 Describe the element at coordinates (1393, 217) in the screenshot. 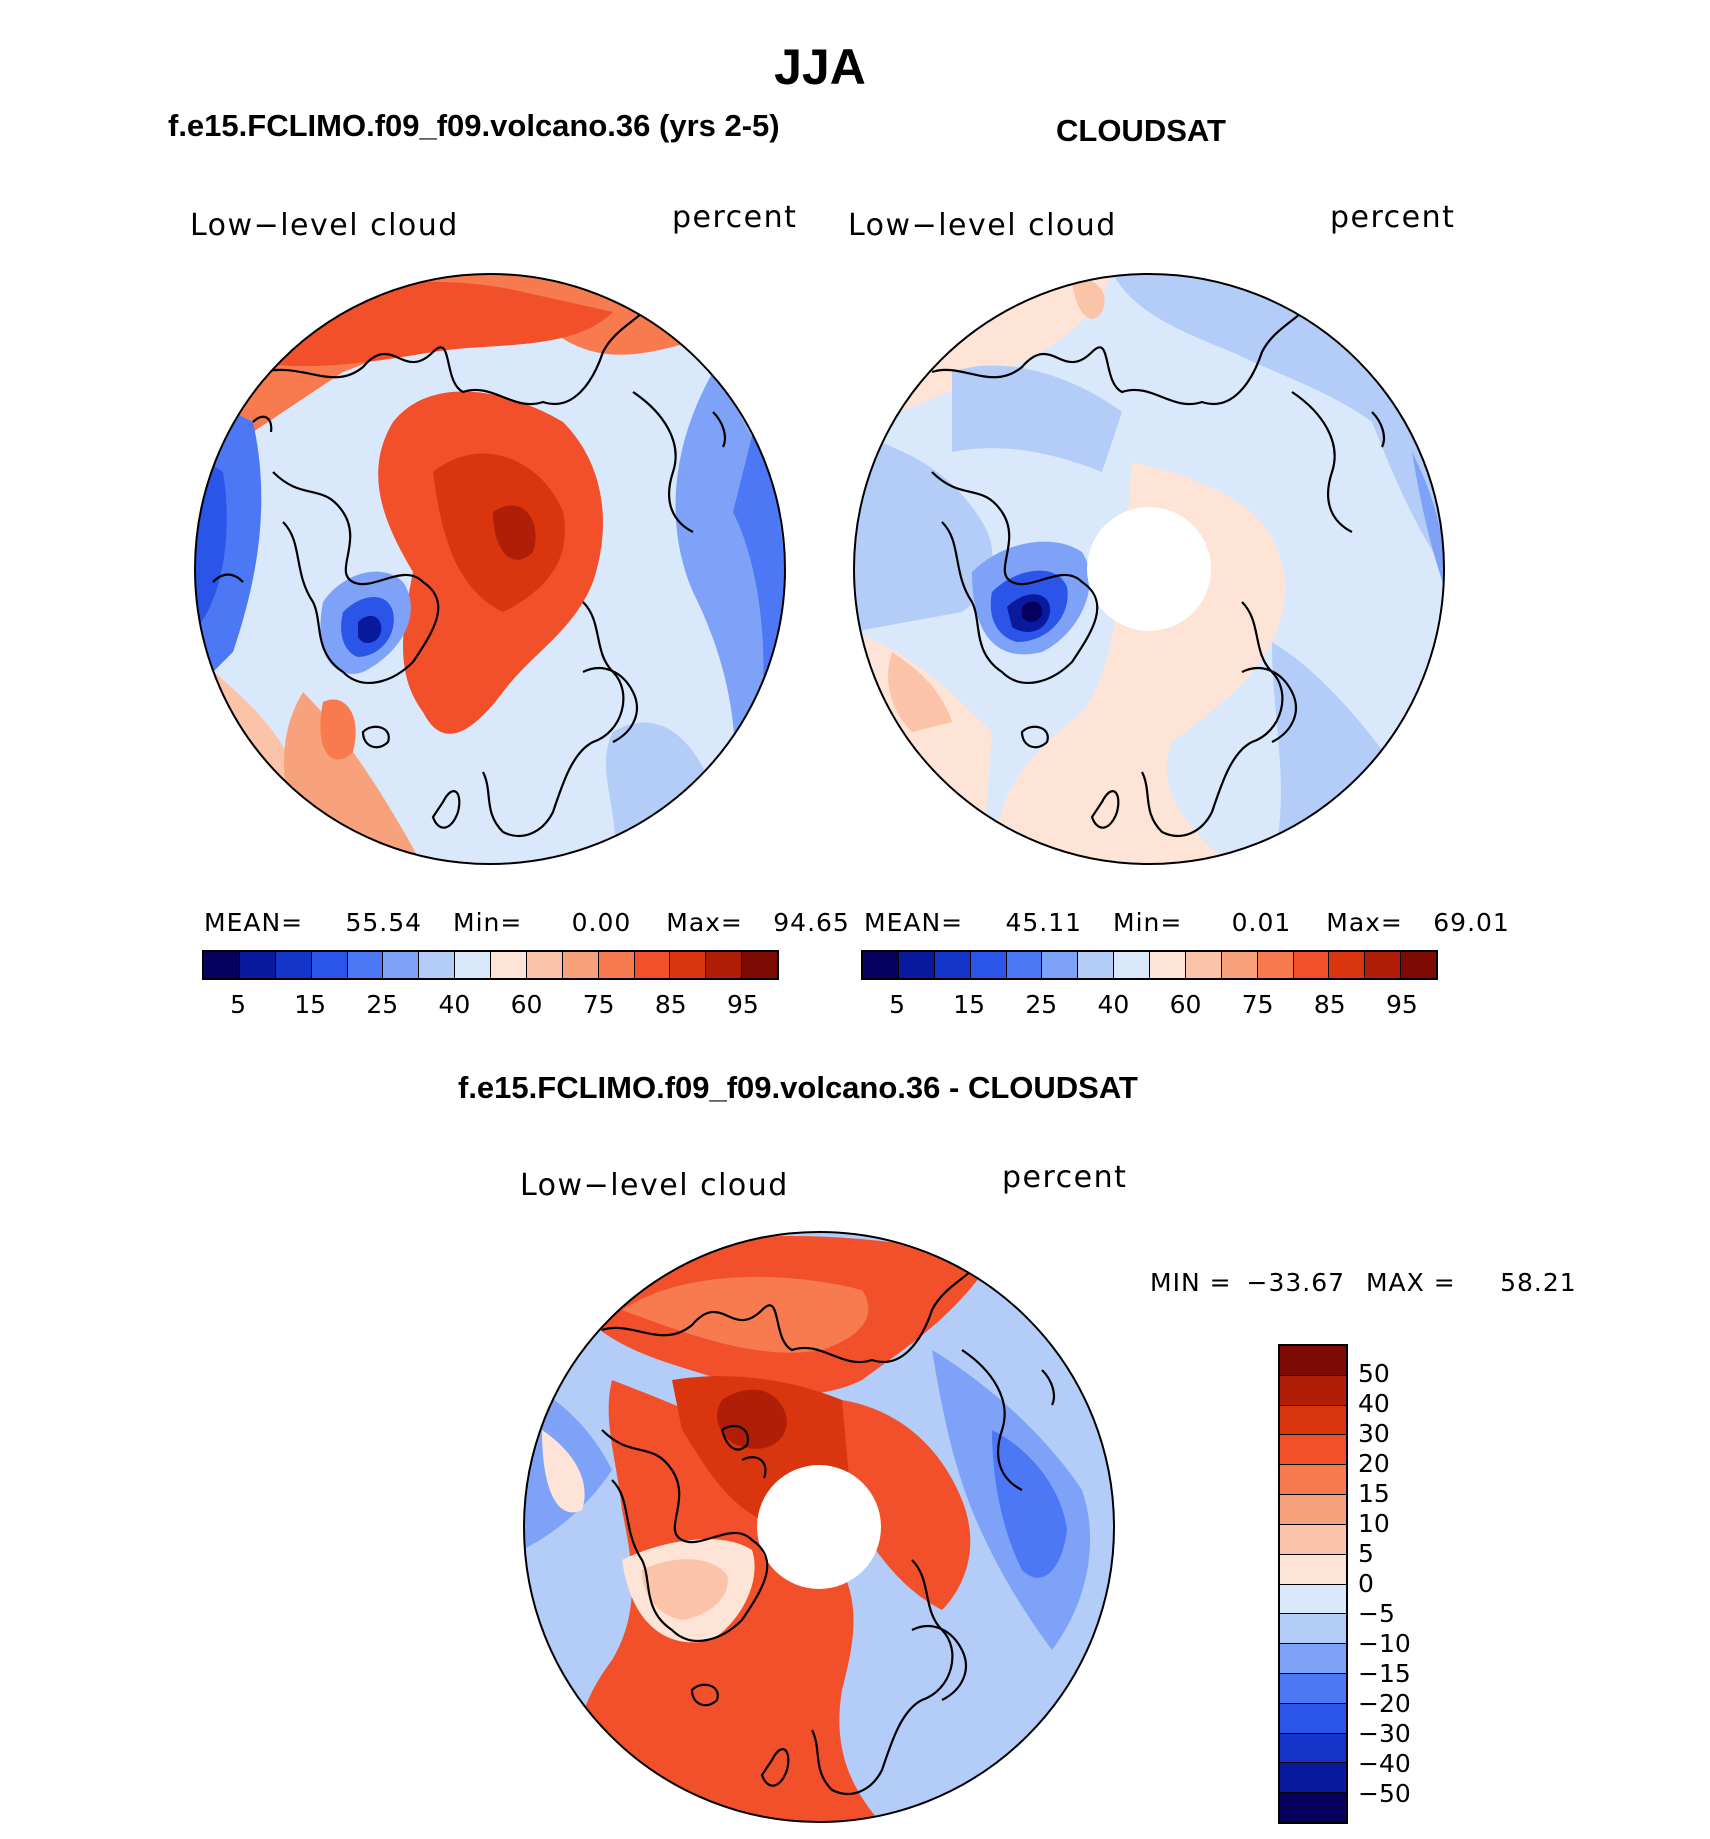

I see `panel-2-units-label: percent` at that location.